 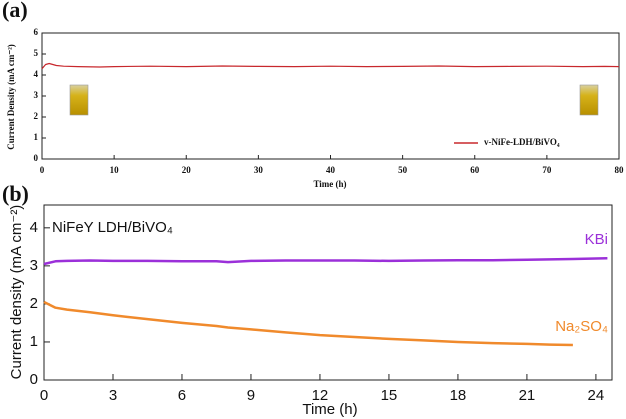 I want to click on x-tick-label: 18, so click(x=458, y=395).